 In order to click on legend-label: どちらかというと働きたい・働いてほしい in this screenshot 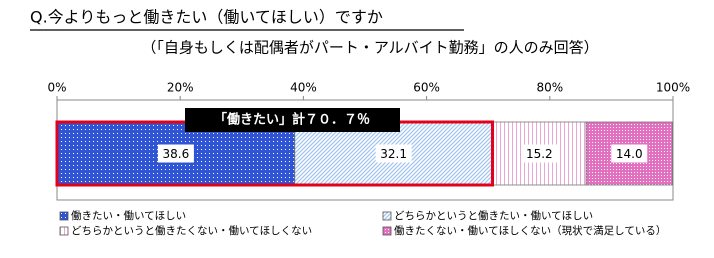, I will do `click(493, 215)`.